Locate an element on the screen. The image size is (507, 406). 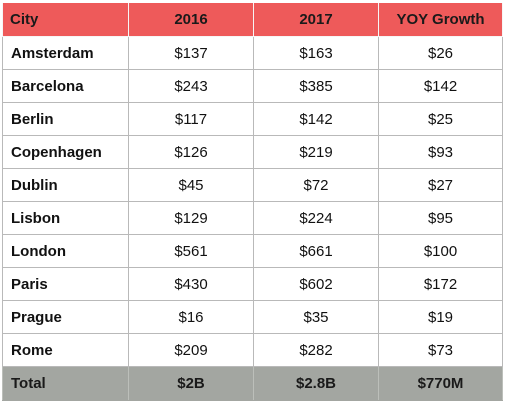
table-row: London $561 $661 $100 is located at coordinates (252, 251).